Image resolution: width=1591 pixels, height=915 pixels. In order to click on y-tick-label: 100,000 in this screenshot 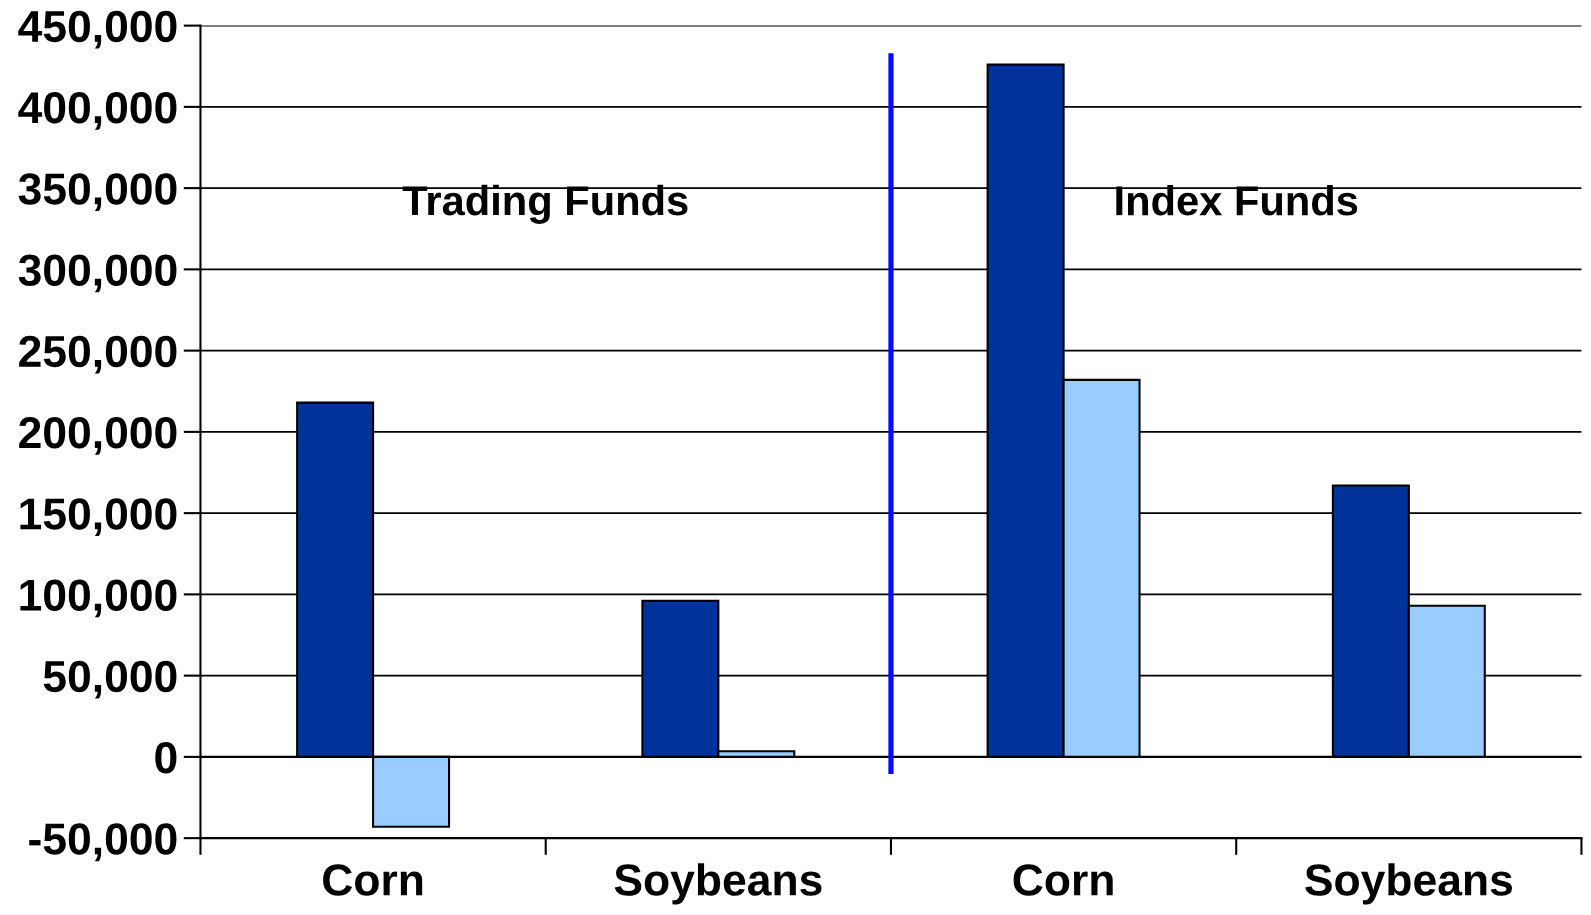, I will do `click(98, 598)`.